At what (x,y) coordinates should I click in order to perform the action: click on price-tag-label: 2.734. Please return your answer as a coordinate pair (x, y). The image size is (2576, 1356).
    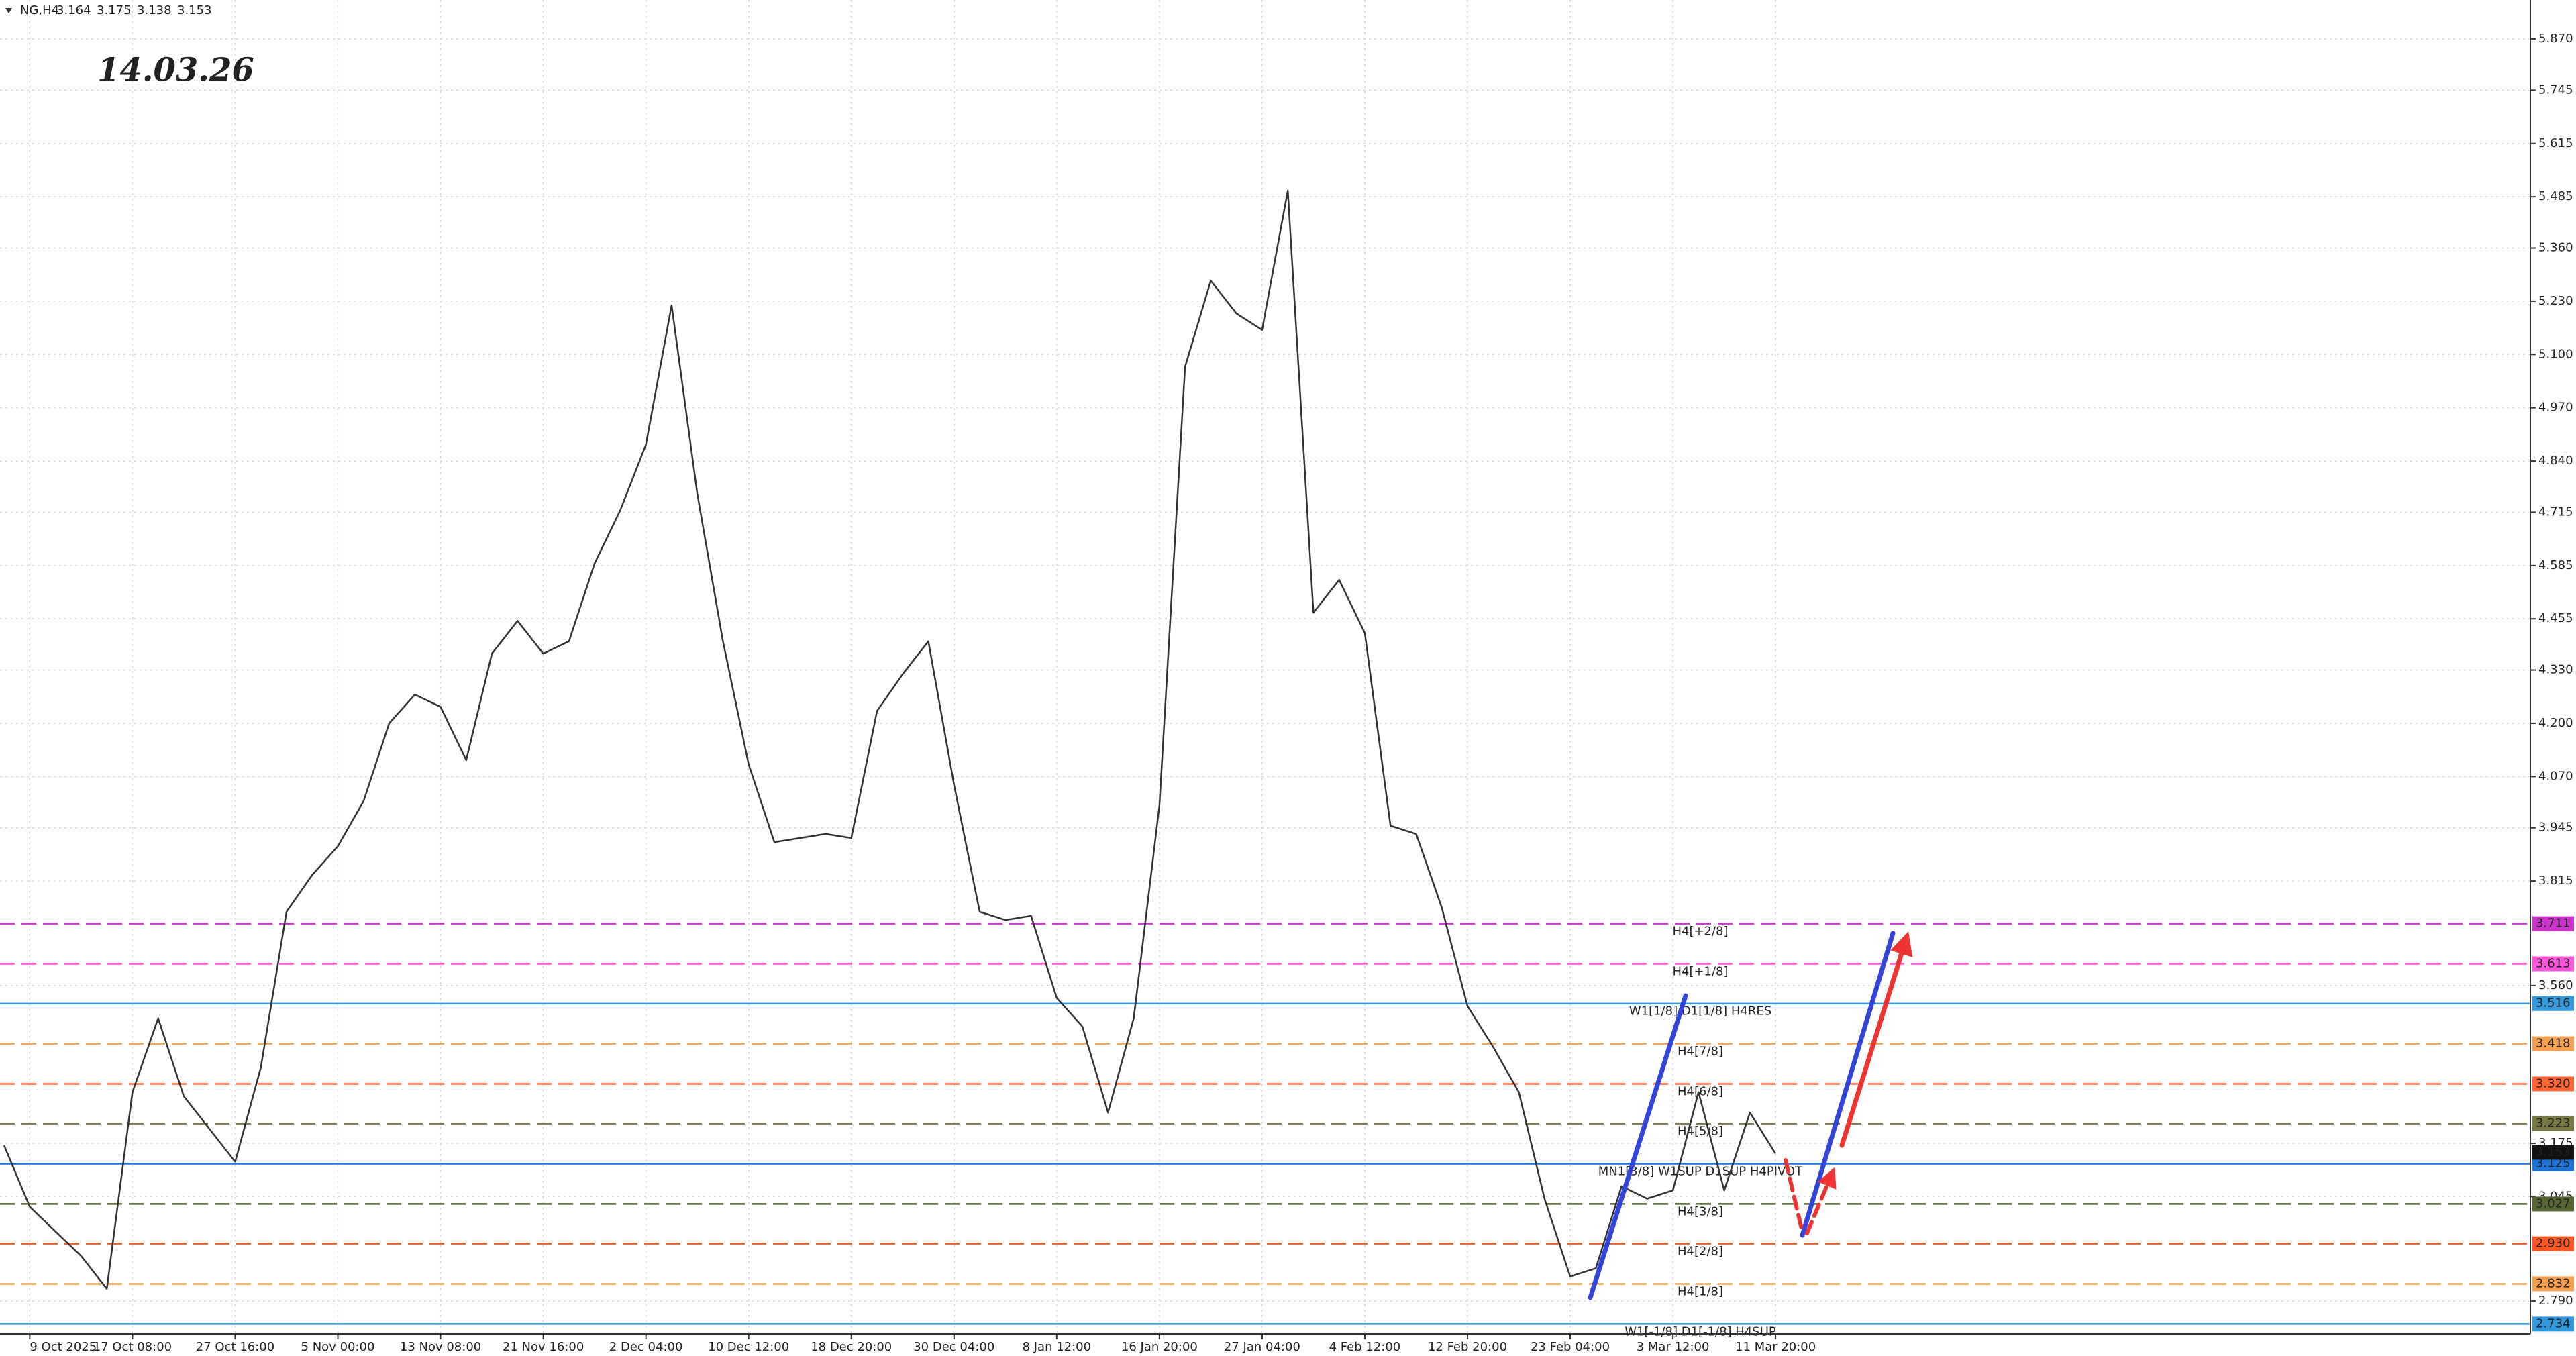
    Looking at the image, I should click on (2553, 1323).